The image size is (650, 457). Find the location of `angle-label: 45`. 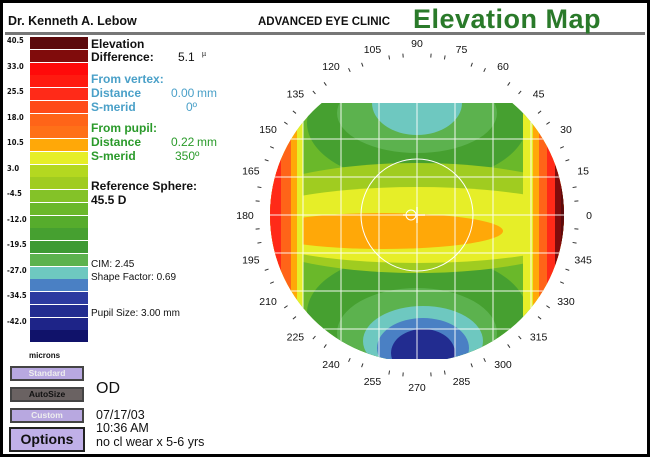

angle-label: 45 is located at coordinates (539, 94).